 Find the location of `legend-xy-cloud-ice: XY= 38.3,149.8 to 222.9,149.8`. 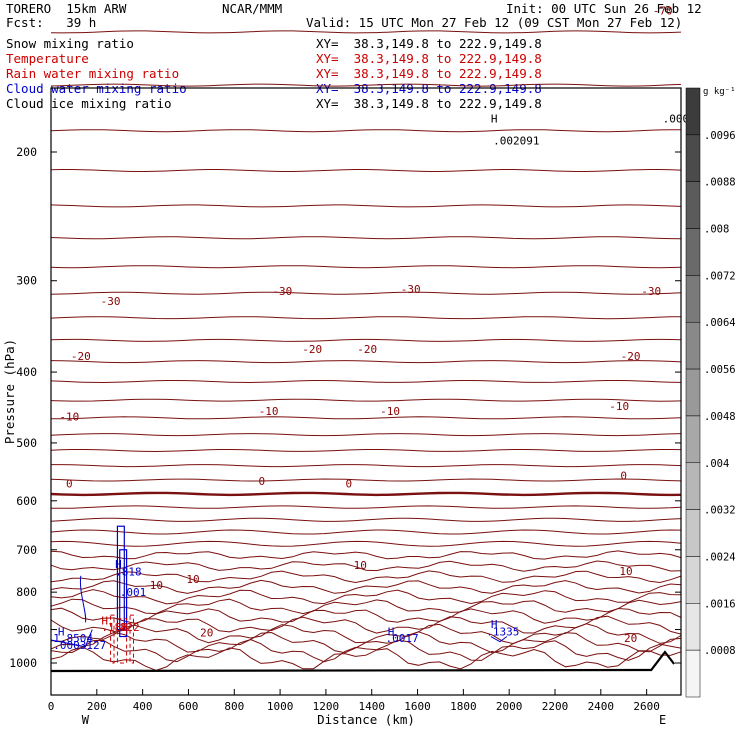

legend-xy-cloud-ice: XY= 38.3,149.8 to 222.9,149.8 is located at coordinates (429, 103).